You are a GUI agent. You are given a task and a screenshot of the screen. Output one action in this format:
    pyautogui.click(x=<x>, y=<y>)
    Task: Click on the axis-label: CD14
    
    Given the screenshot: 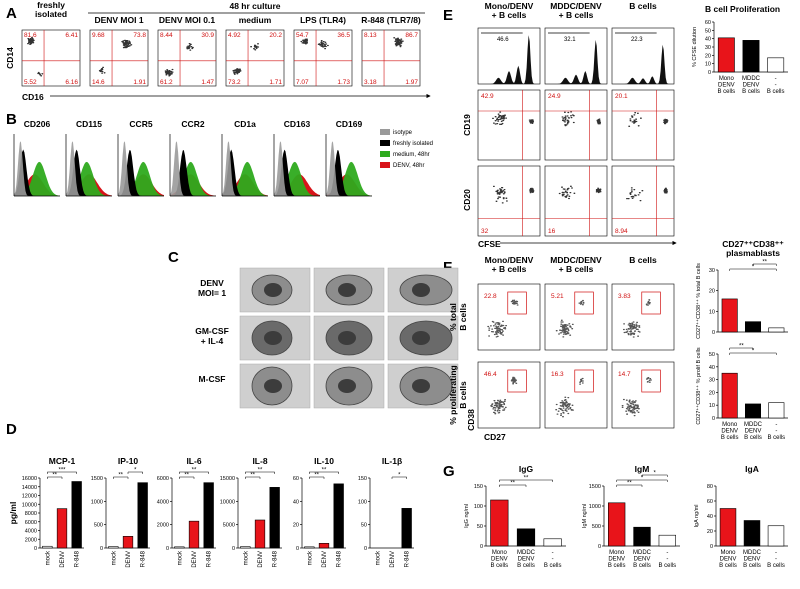 What is the action you would take?
    pyautogui.click(x=10, y=58)
    